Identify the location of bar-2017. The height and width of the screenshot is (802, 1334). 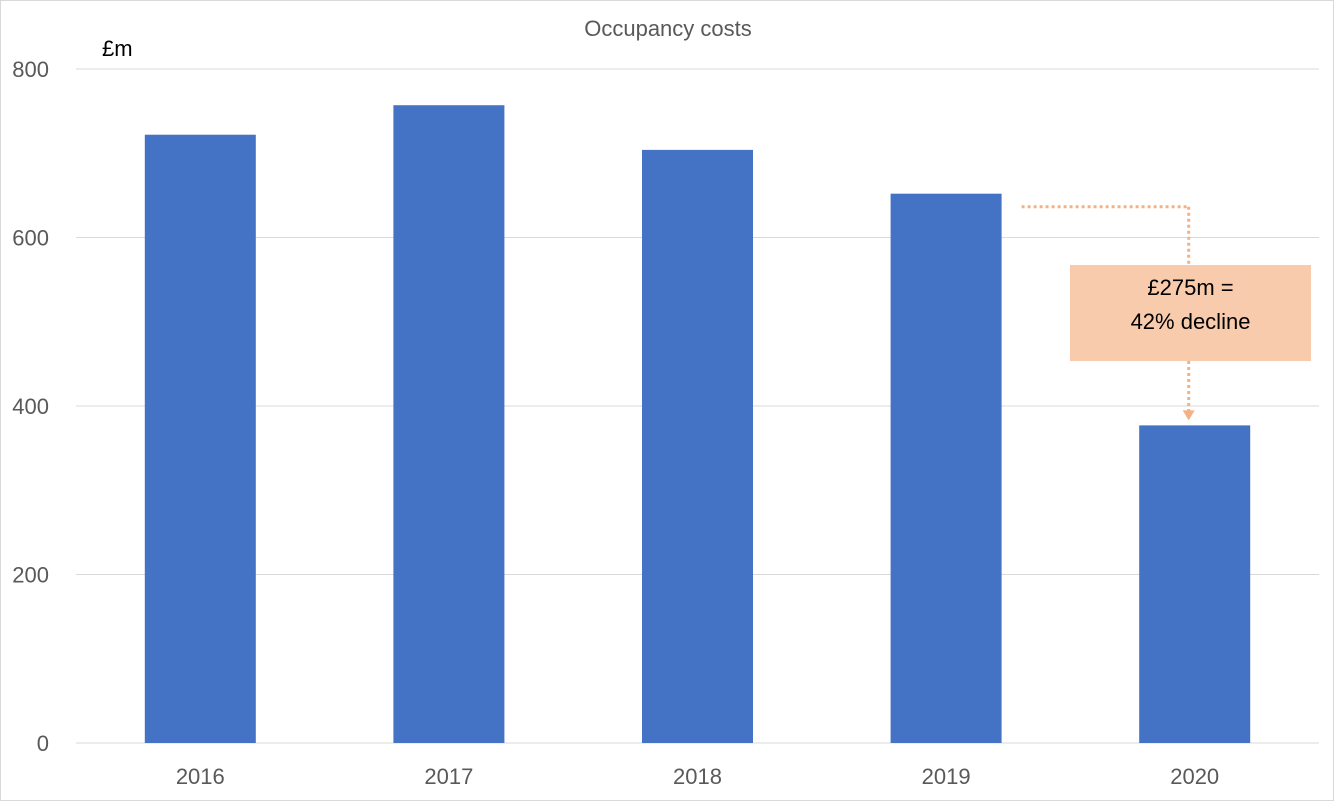
(449, 424).